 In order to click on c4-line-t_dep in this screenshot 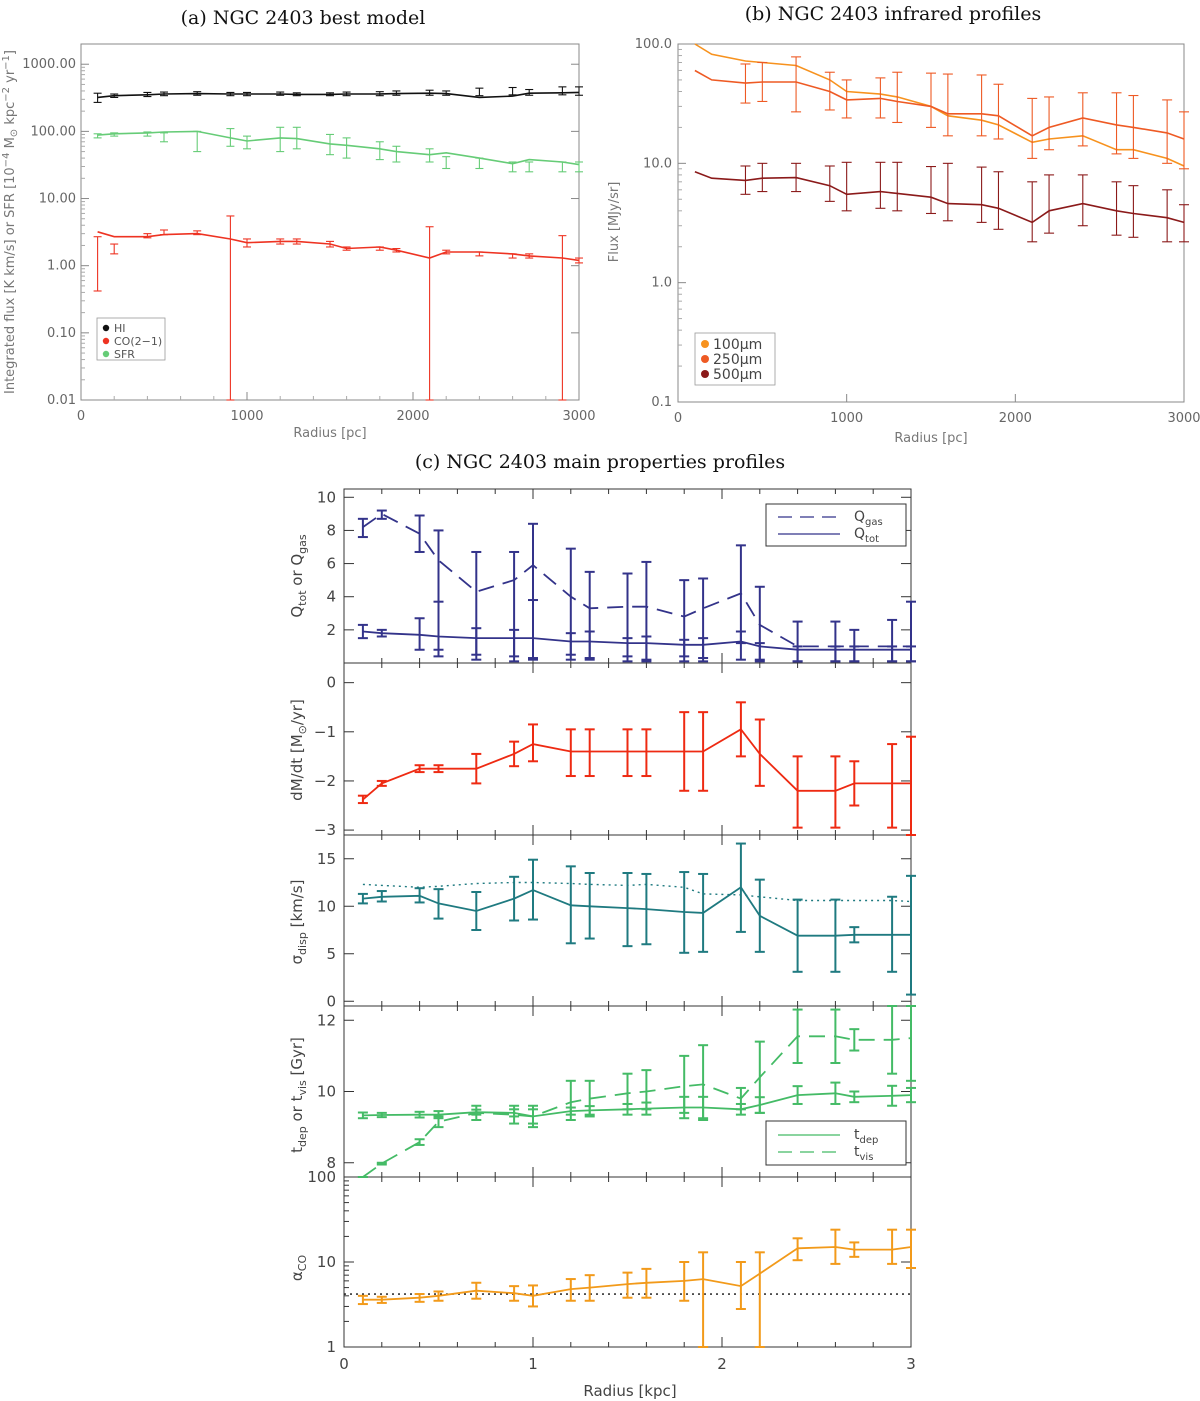, I will do `click(637, 1105)`.